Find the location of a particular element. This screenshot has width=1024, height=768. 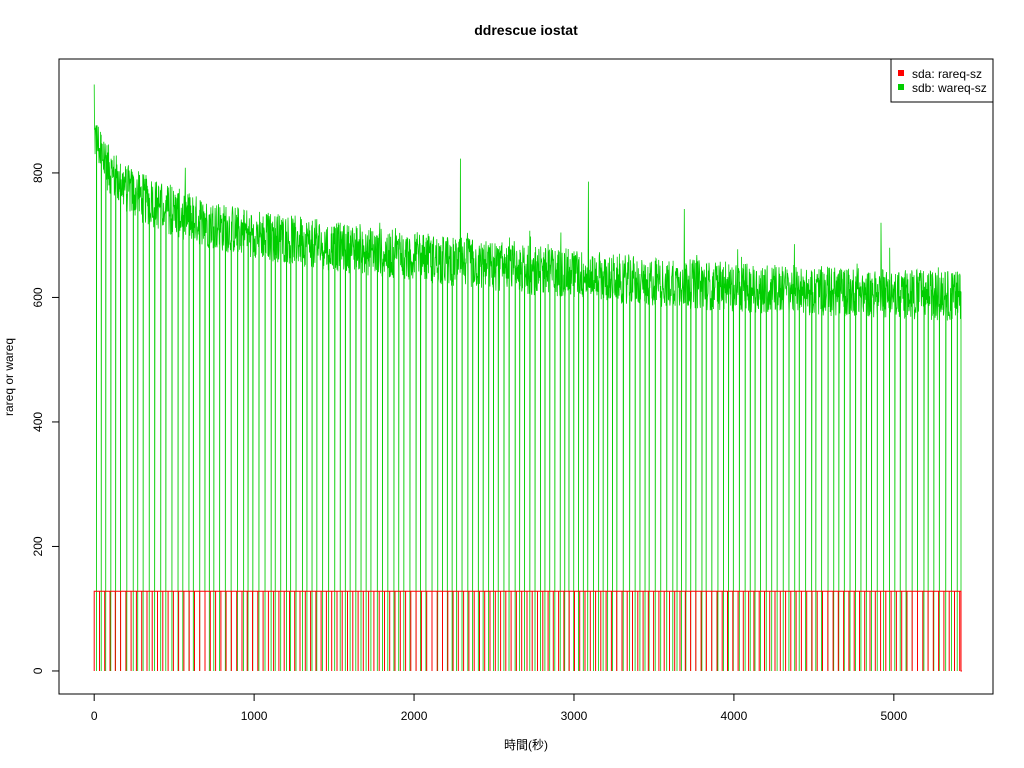

y-axis-label: rareq or wareq is located at coordinates (9, 377).